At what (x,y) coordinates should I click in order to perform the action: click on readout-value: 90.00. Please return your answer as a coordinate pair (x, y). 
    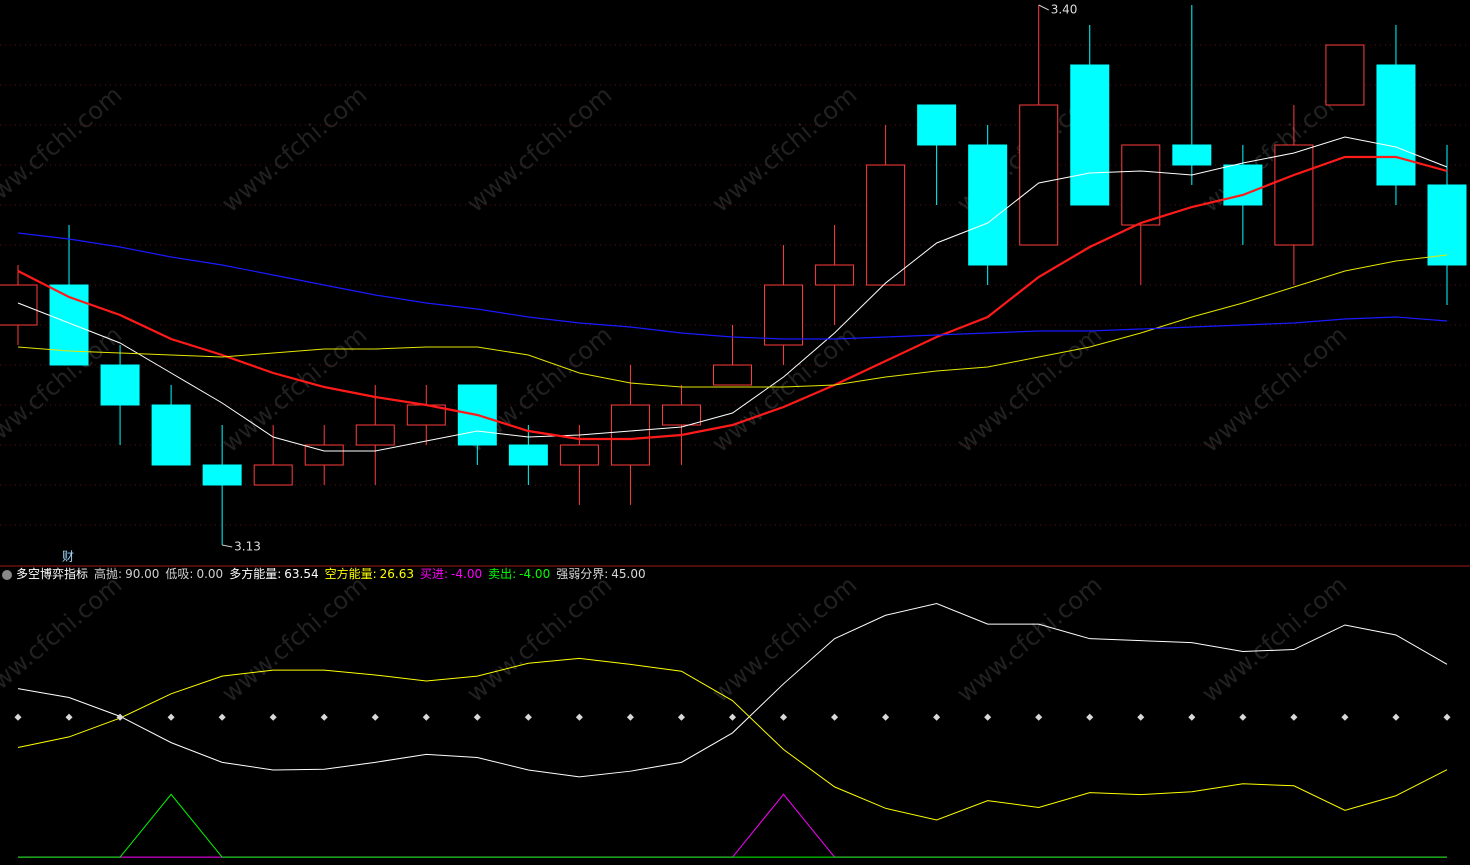
    Looking at the image, I should click on (142, 574).